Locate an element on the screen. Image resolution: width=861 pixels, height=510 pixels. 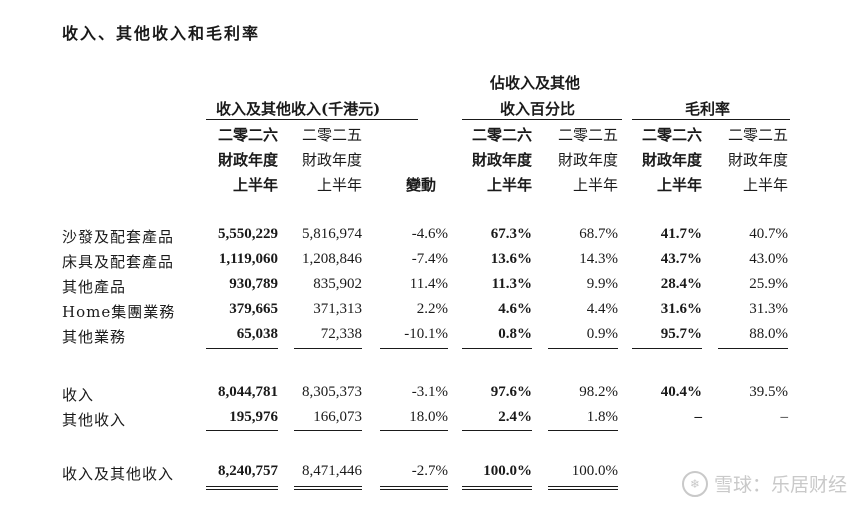
cell-rev25: 371,313 is located at coordinates (337, 309).